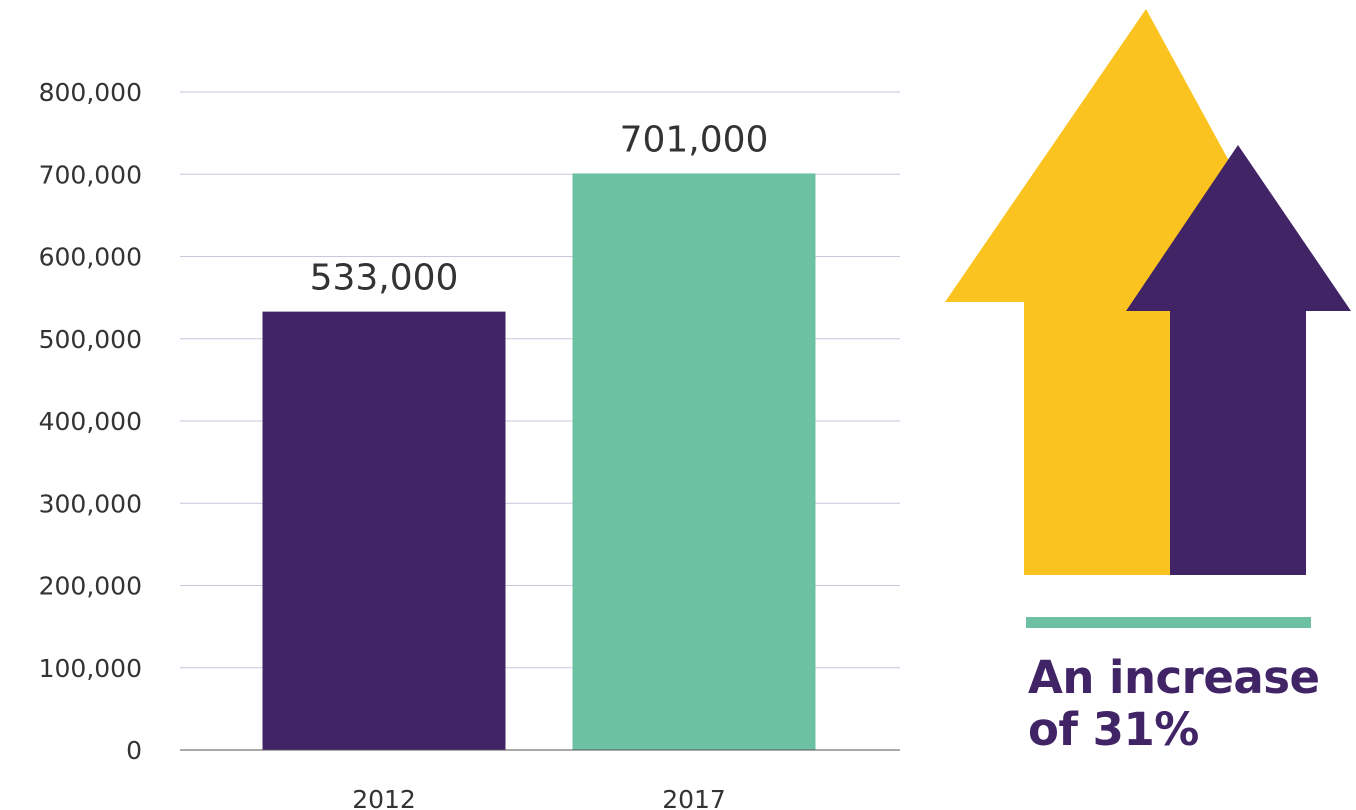 The image size is (1356, 810). What do you see at coordinates (90, 503) in the screenshot?
I see `y-tick-label: 300,000` at bounding box center [90, 503].